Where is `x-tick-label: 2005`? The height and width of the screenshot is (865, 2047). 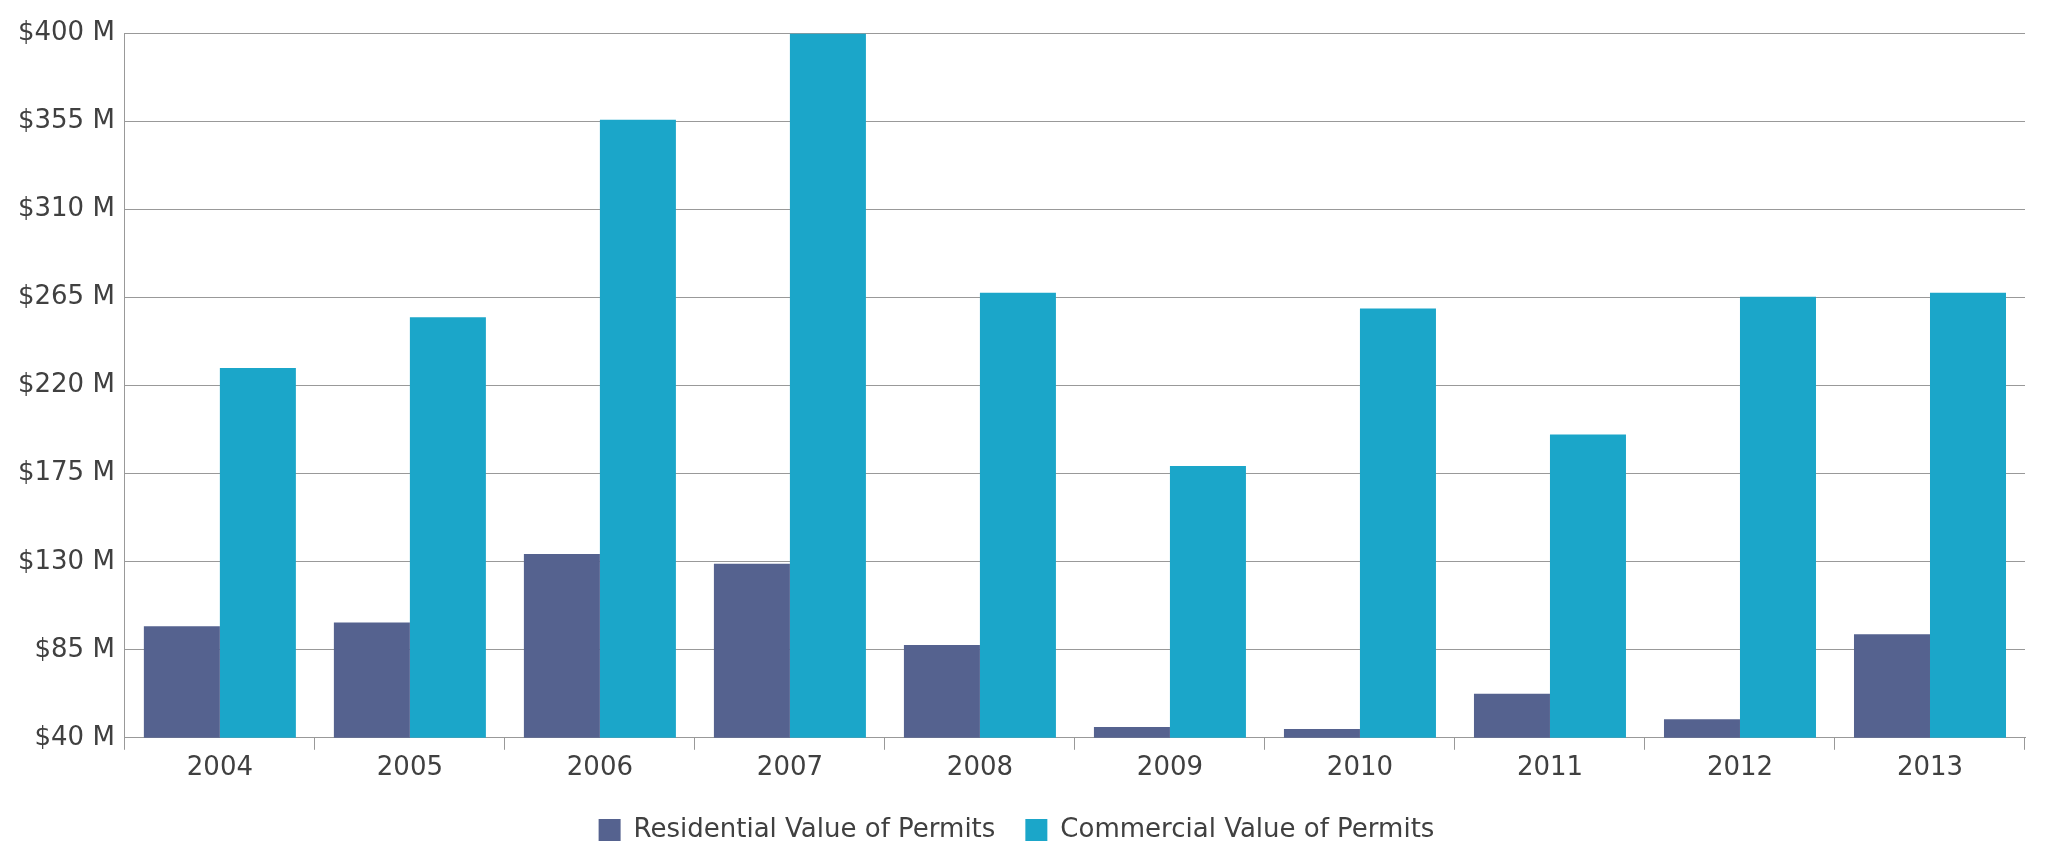
x-tick-label: 2005 is located at coordinates (409, 766).